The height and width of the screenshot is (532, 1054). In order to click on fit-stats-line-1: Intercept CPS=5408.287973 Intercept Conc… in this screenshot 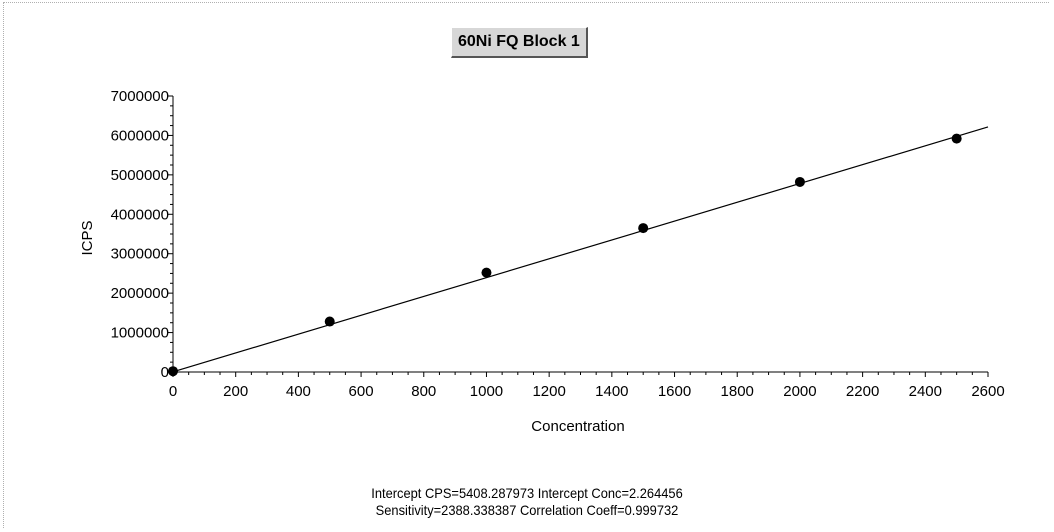, I will do `click(527, 493)`.